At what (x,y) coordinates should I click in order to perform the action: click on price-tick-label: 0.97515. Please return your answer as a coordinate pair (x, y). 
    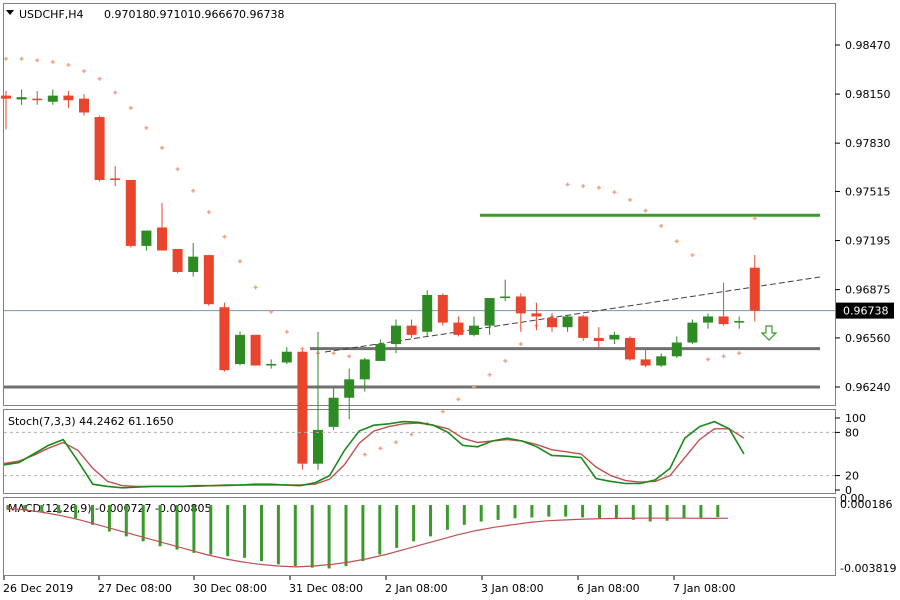
    Looking at the image, I should click on (868, 191).